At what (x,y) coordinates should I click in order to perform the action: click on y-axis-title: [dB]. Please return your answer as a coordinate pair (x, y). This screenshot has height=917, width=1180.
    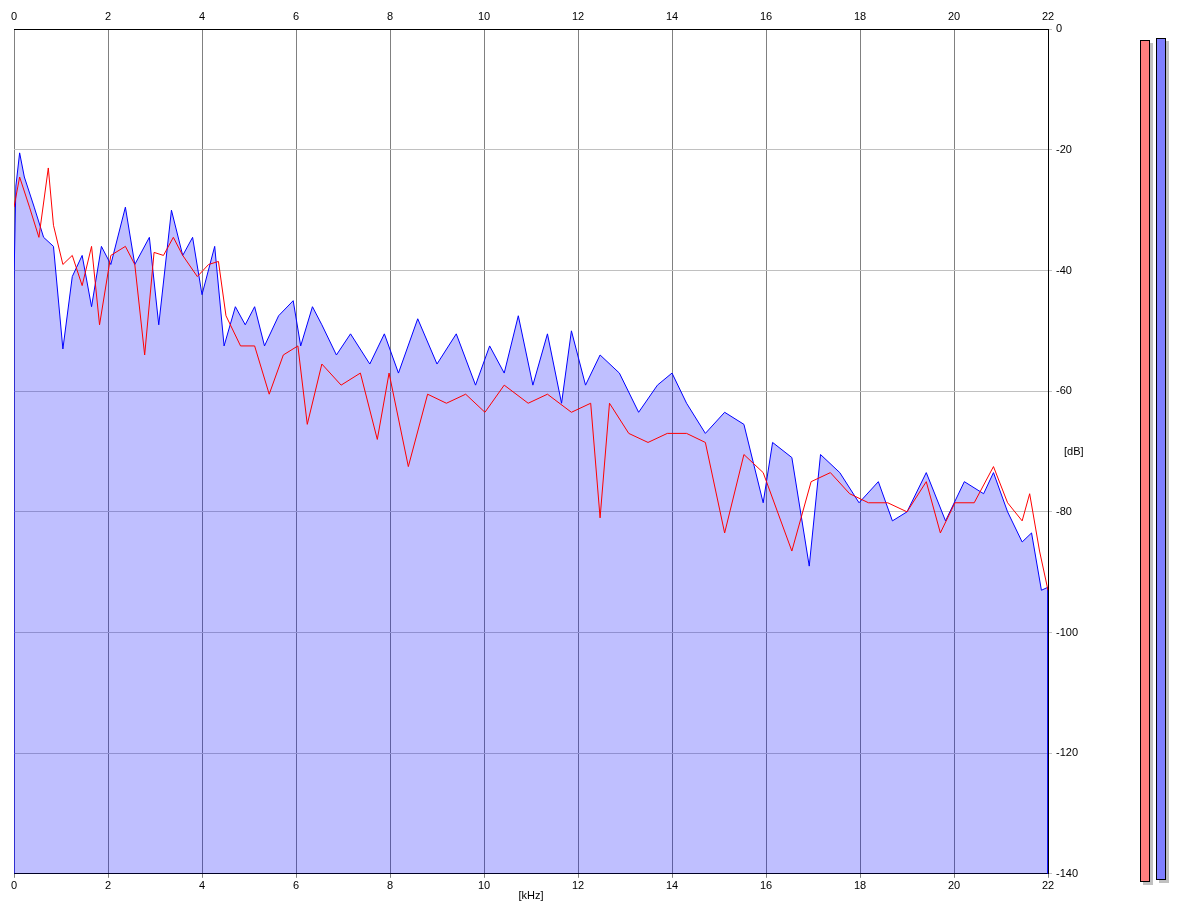
    Looking at the image, I should click on (1074, 450).